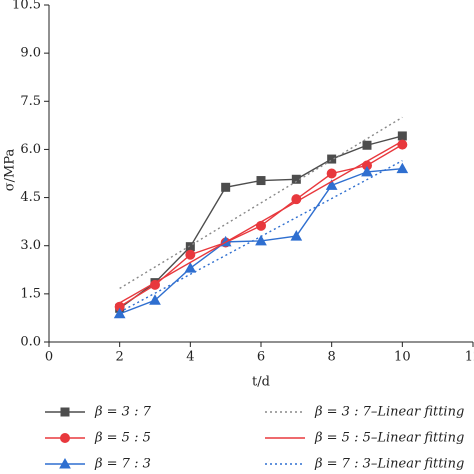 The width and height of the screenshot is (474, 474). What do you see at coordinates (332, 357) in the screenshot?
I see `x-tick-label: 8` at bounding box center [332, 357].